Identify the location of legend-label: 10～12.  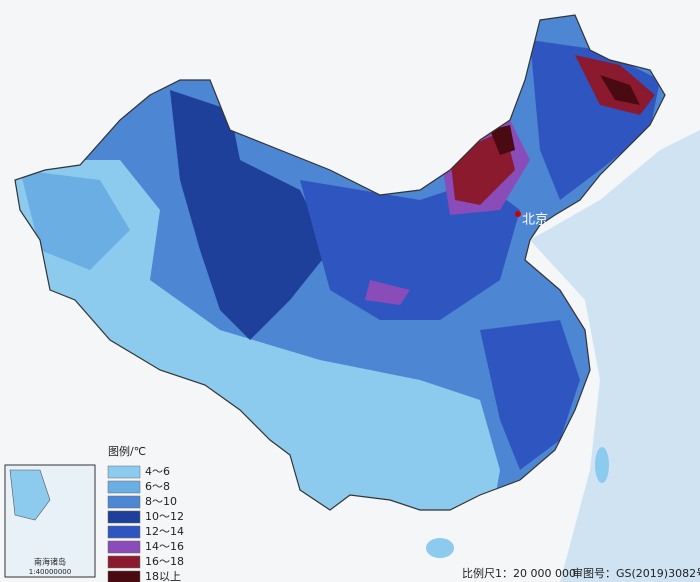
(164, 516).